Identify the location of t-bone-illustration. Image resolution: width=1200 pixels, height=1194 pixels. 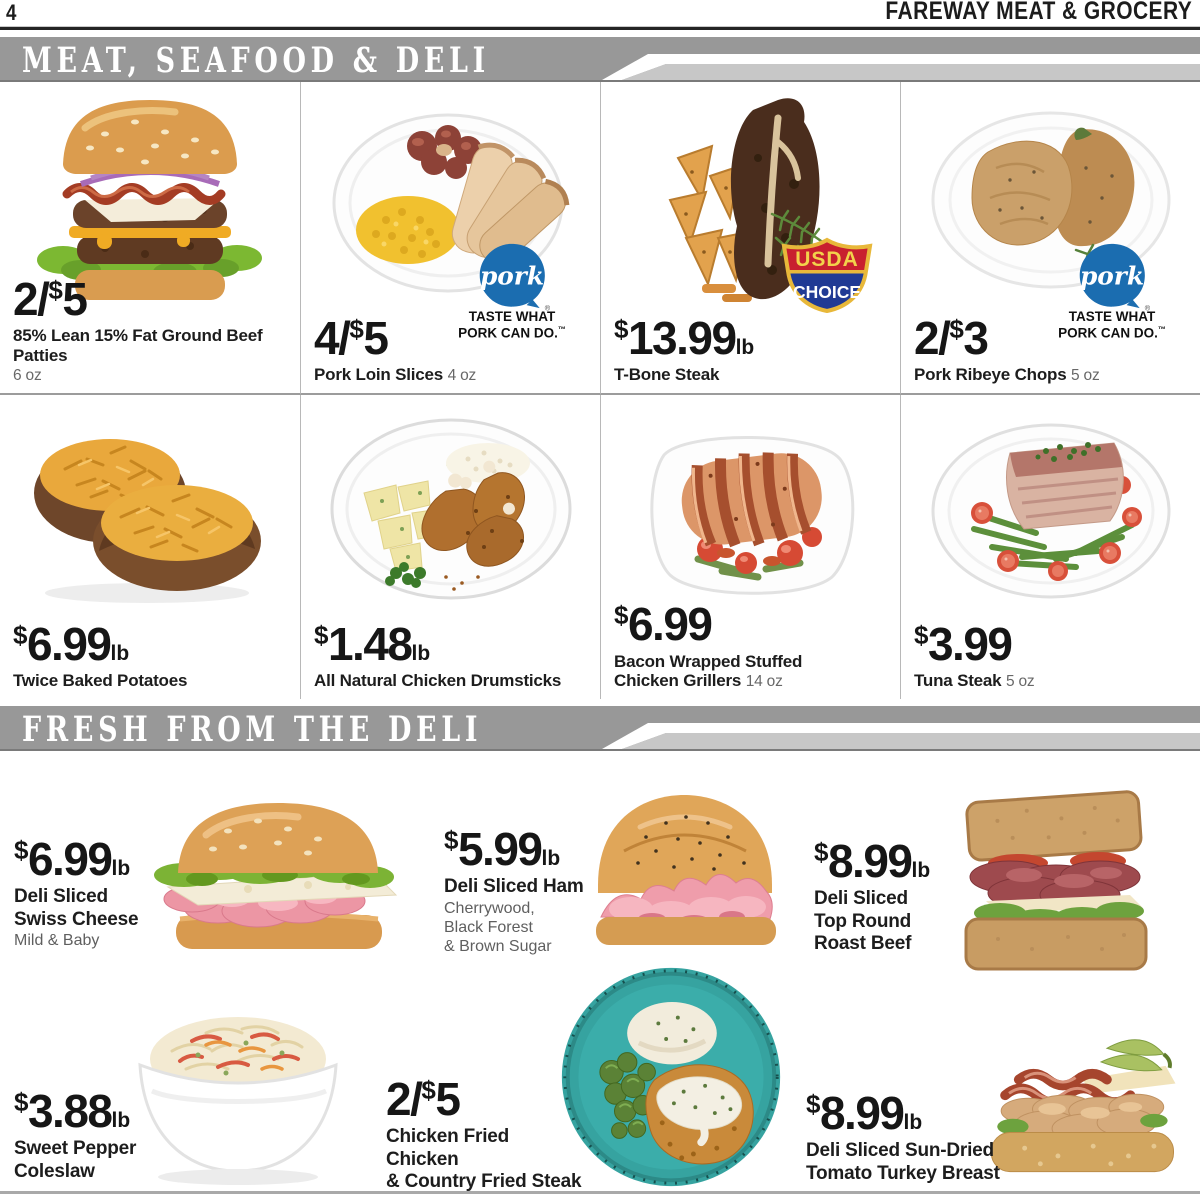
(748, 200).